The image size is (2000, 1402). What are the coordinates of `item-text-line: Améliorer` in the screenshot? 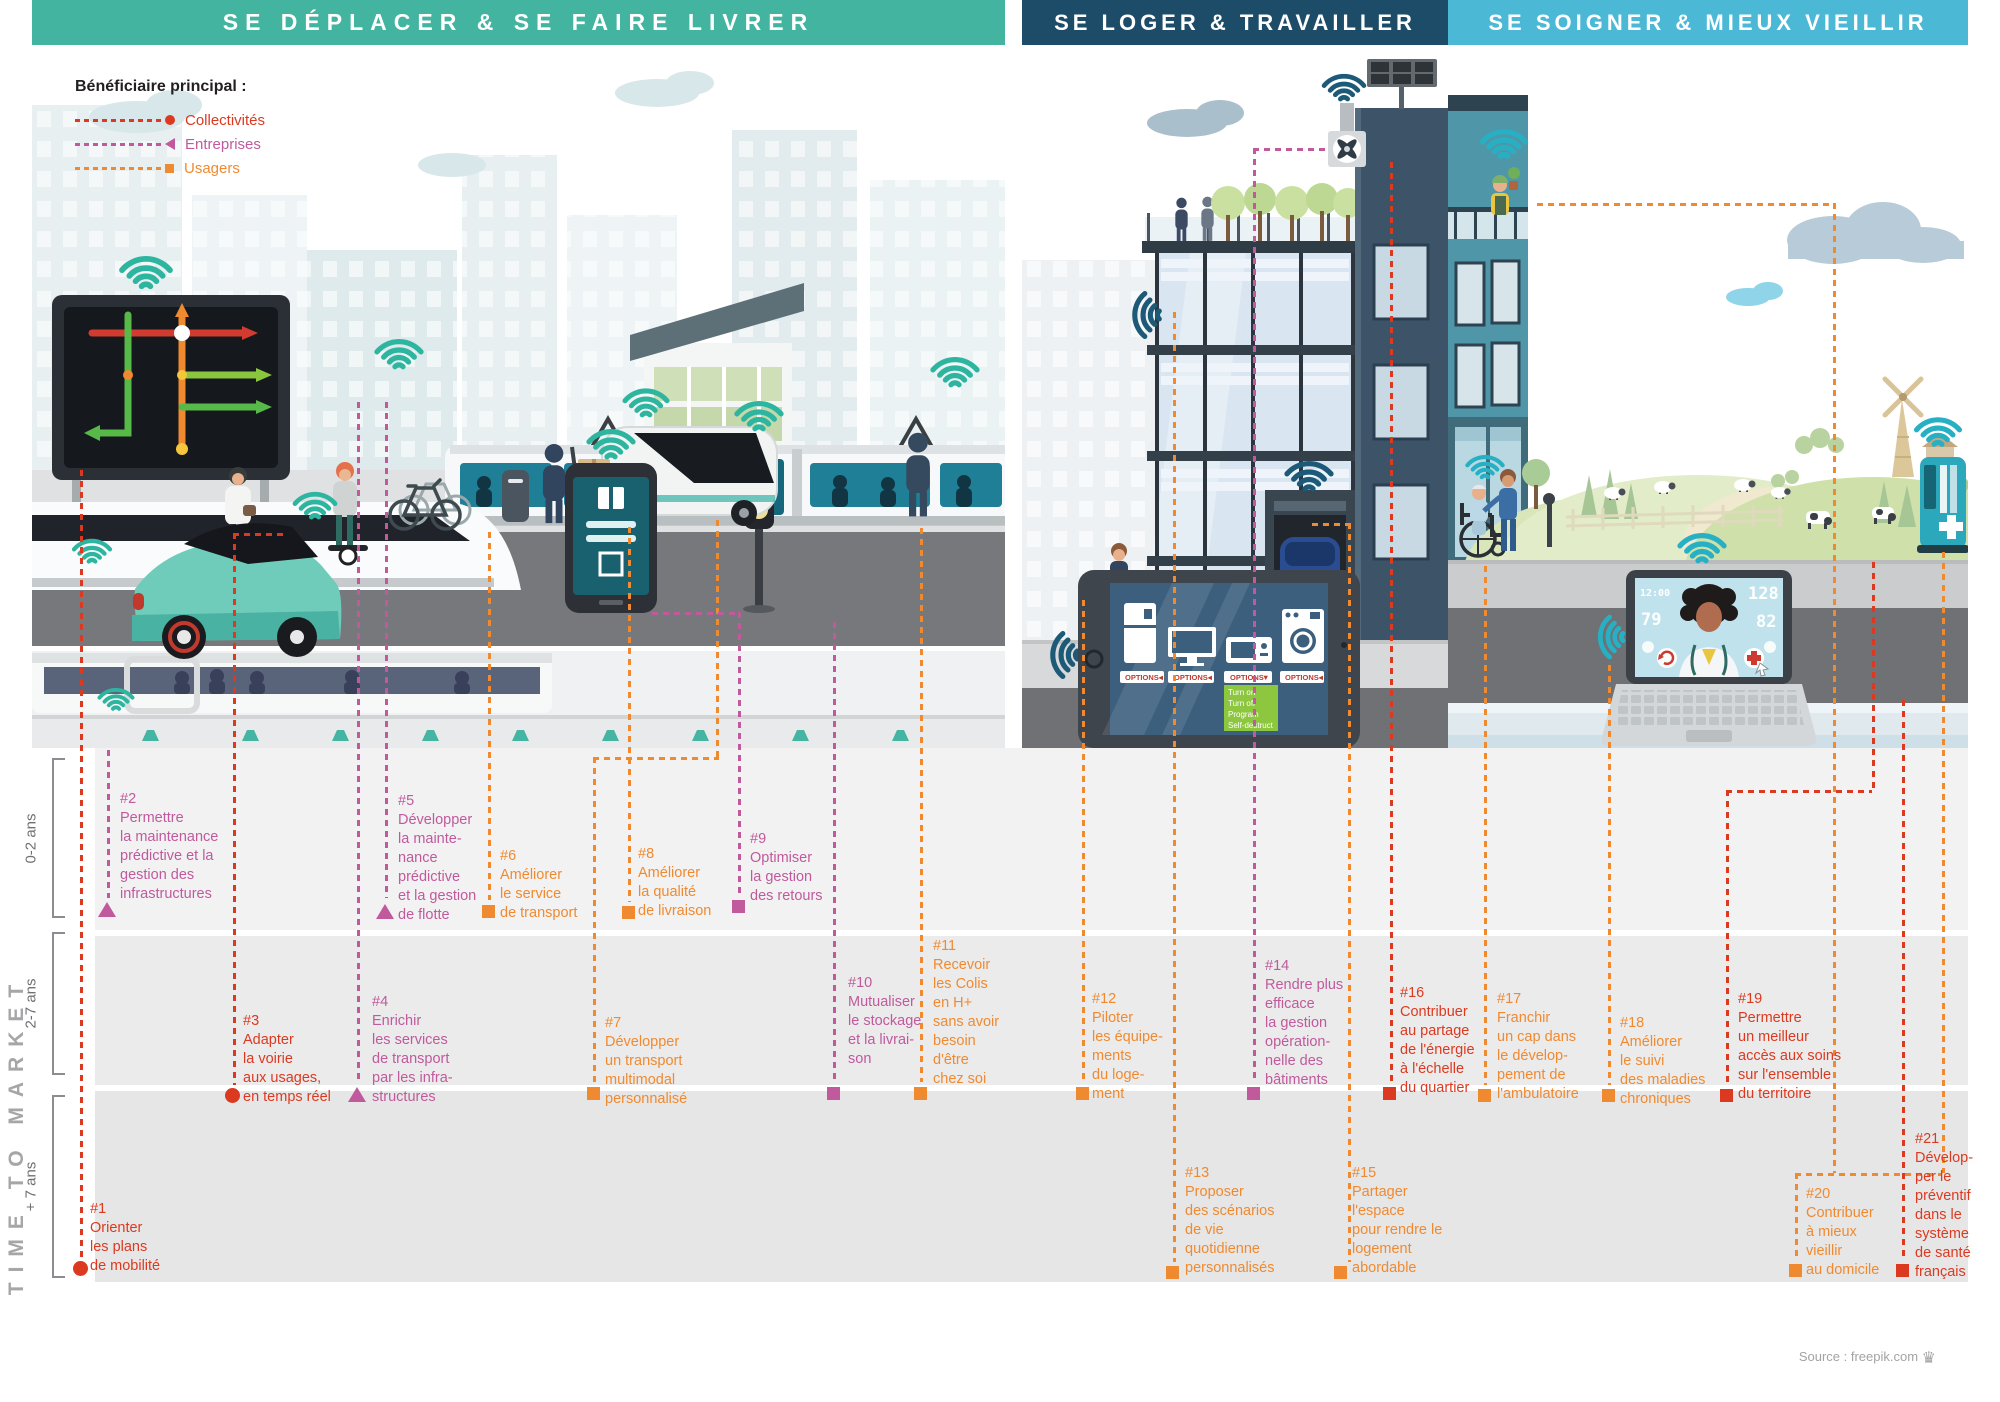 It's located at (531, 875).